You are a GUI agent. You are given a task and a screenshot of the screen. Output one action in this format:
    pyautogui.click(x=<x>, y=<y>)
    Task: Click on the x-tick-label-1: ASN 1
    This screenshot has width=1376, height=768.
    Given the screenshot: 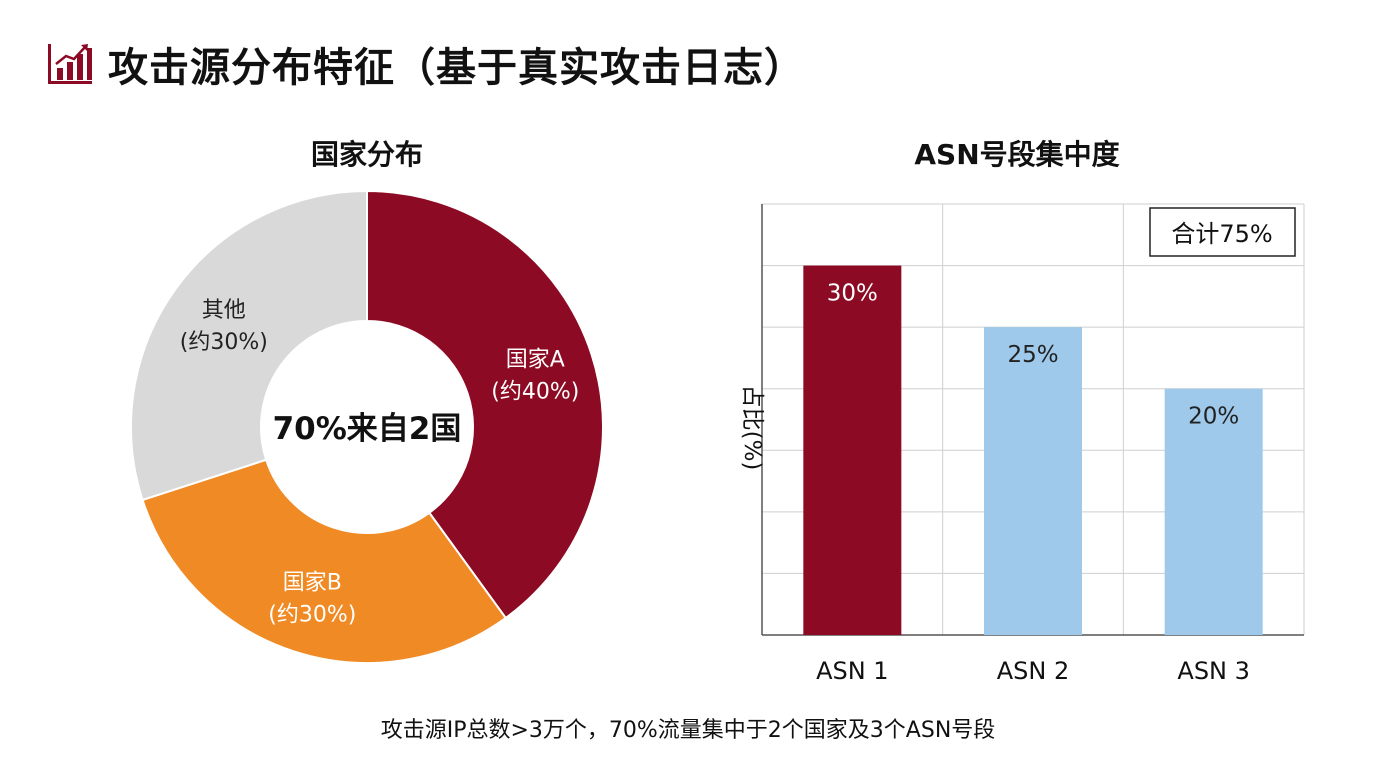 What is the action you would take?
    pyautogui.click(x=852, y=671)
    